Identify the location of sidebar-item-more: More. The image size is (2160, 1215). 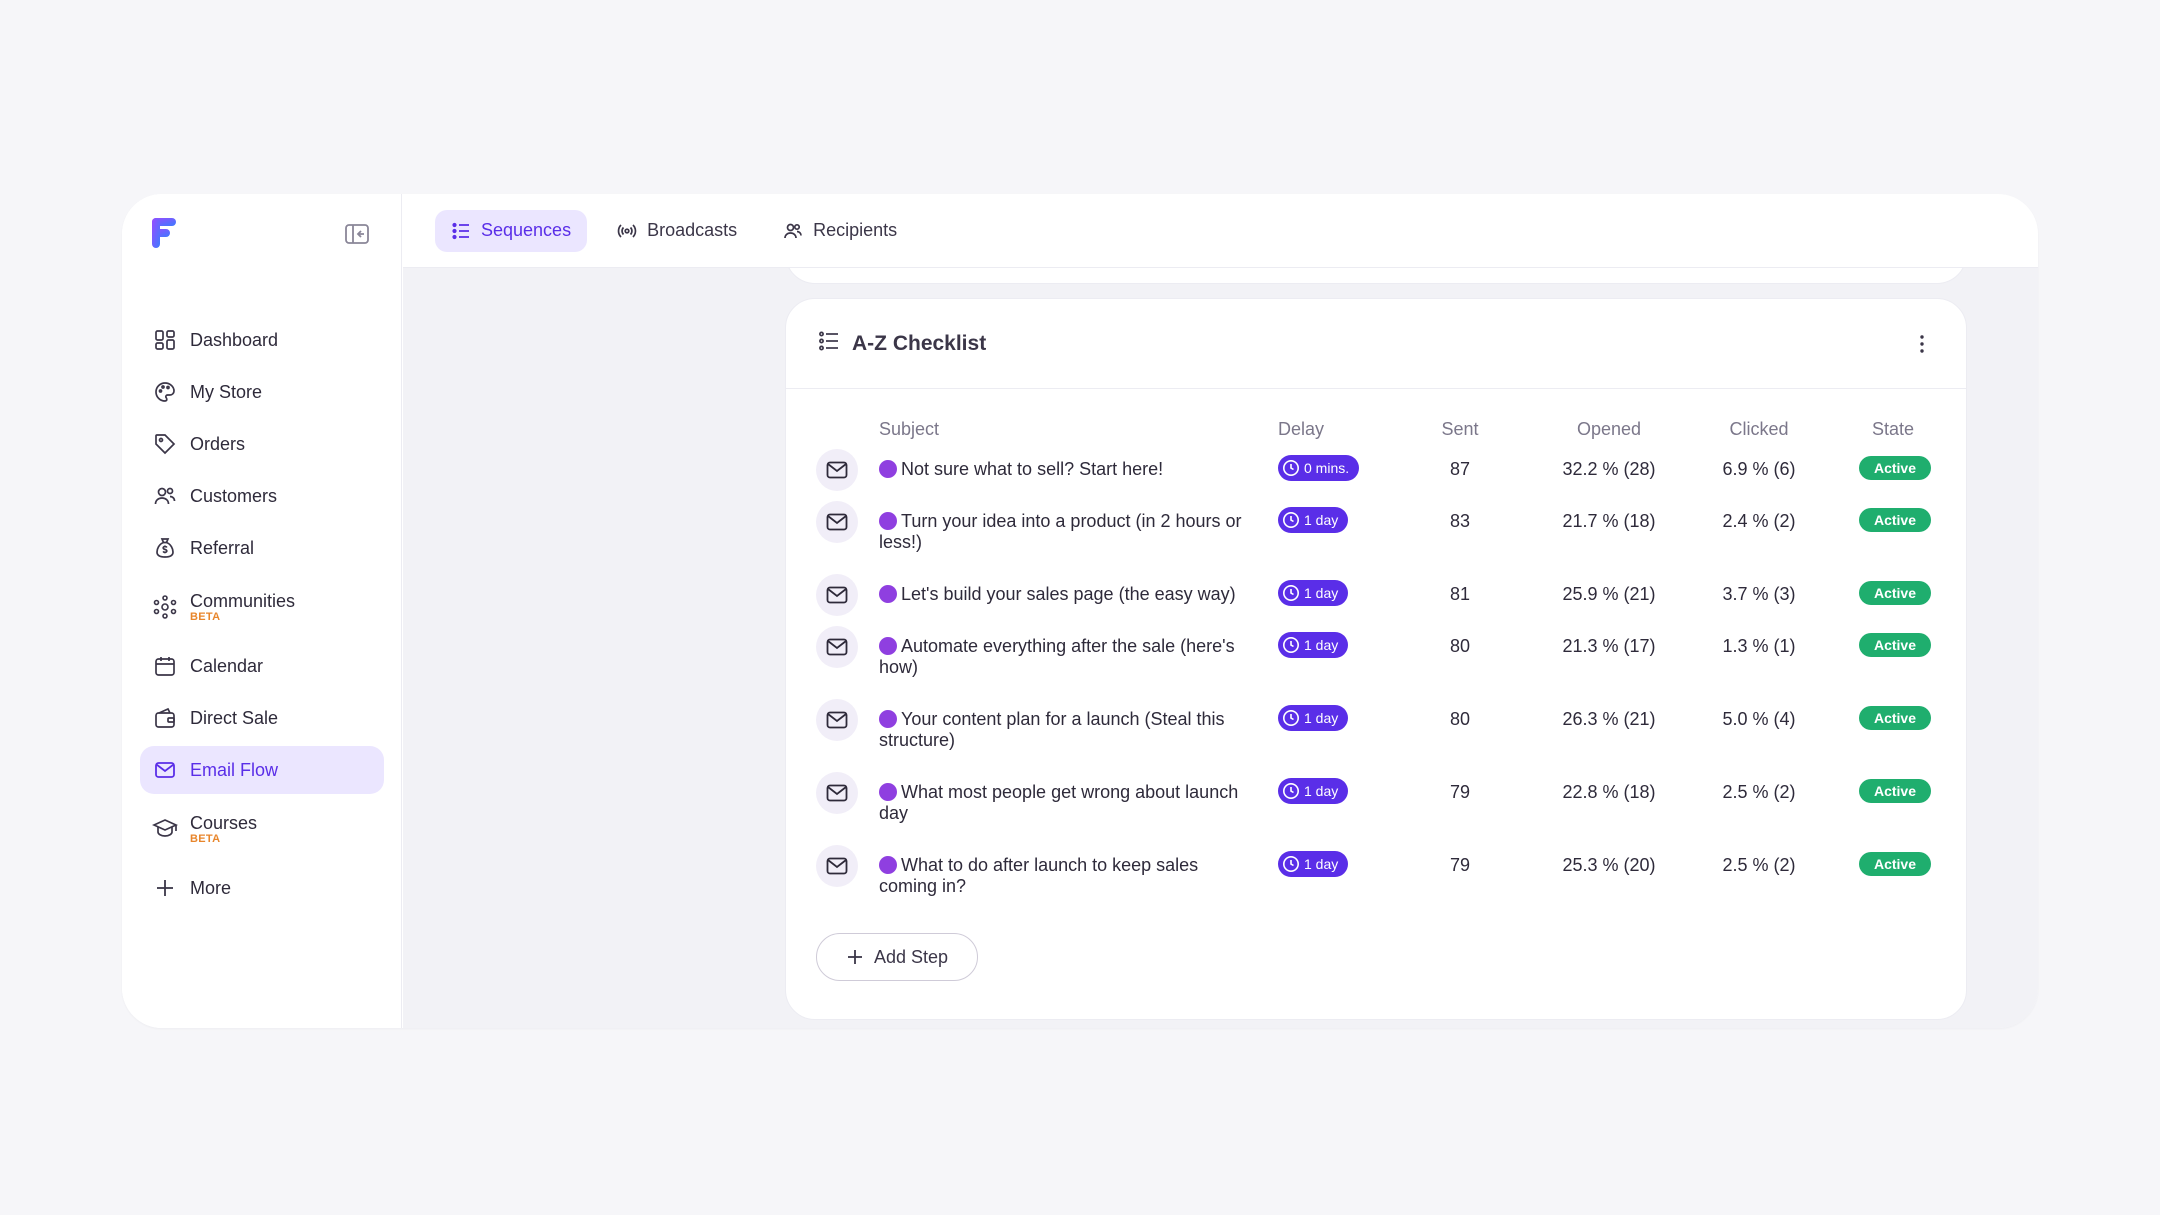
(262, 888).